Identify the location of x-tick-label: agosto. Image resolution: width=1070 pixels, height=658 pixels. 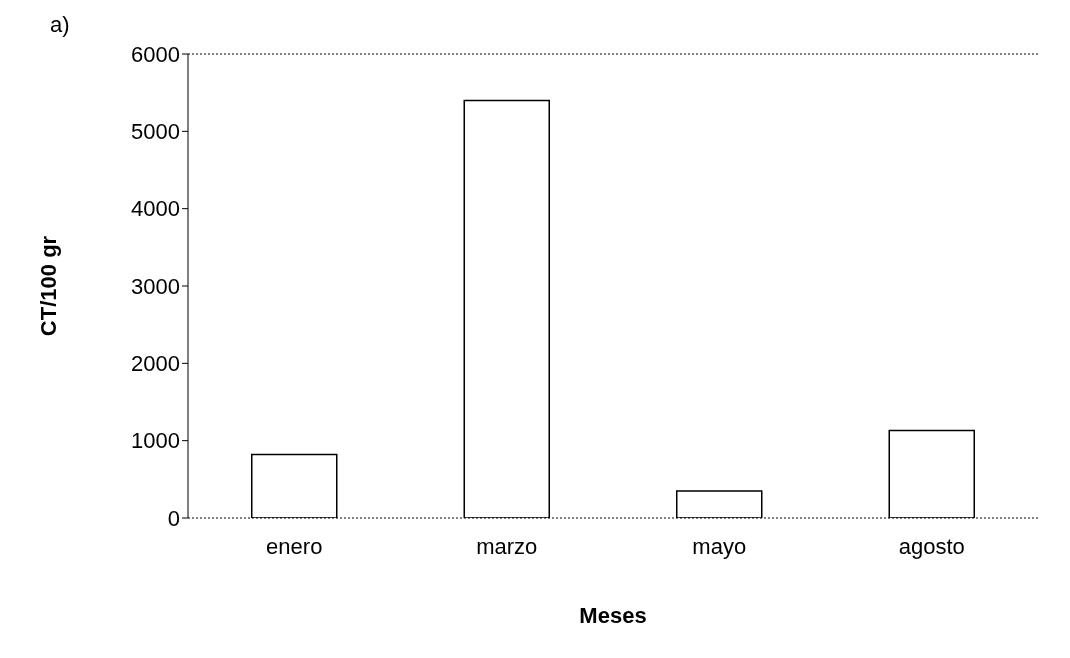
(931, 546).